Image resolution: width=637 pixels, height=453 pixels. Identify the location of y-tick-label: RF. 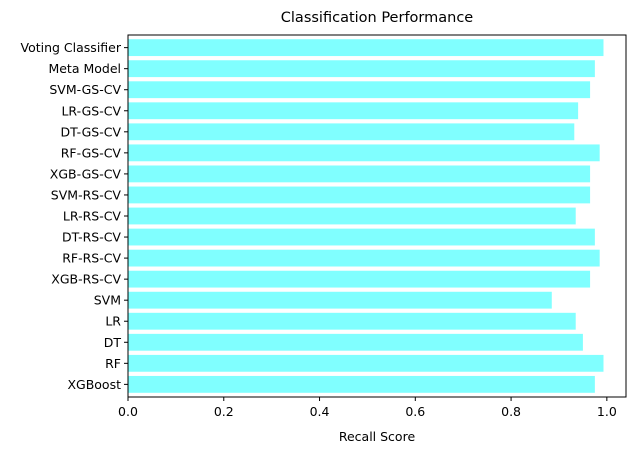
(113, 363).